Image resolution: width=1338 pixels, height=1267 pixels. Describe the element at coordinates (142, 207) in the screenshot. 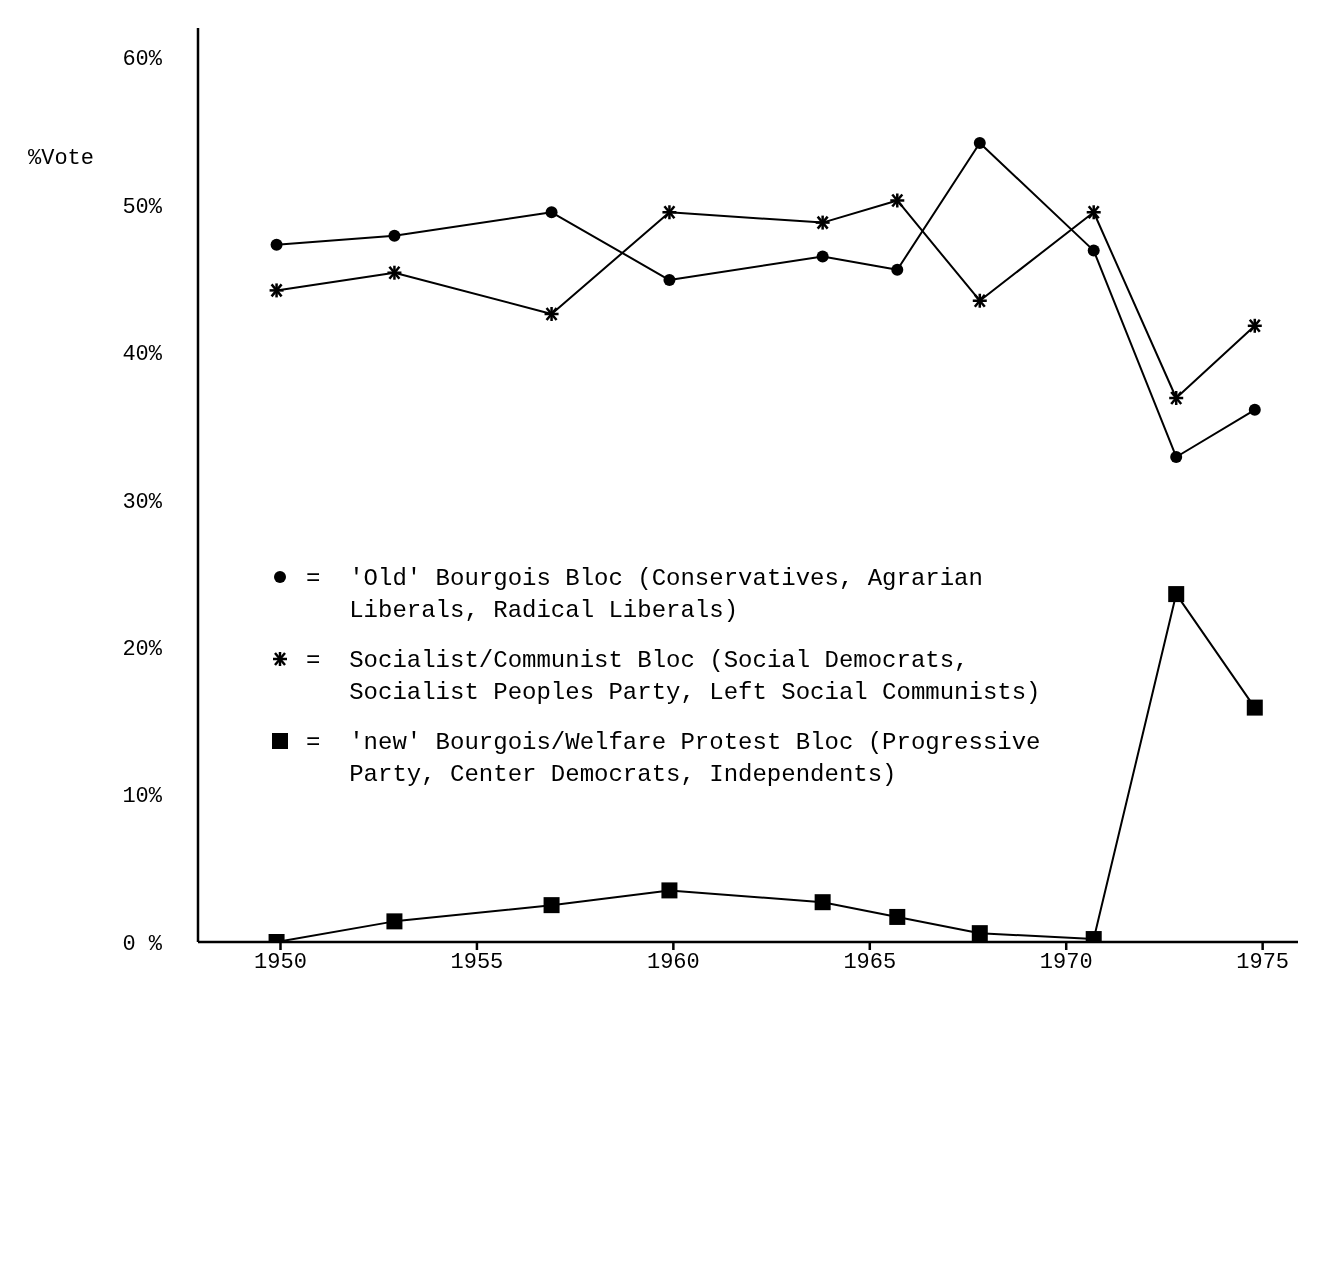

I see `y-tick-label: 50%` at that location.